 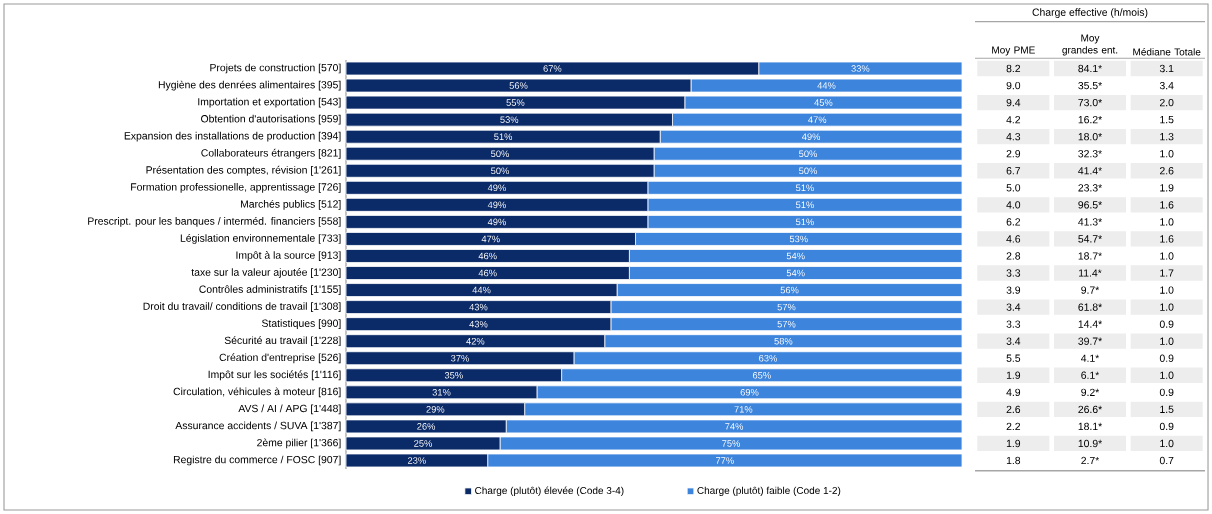 I want to click on data-label: 31%, so click(x=441, y=392).